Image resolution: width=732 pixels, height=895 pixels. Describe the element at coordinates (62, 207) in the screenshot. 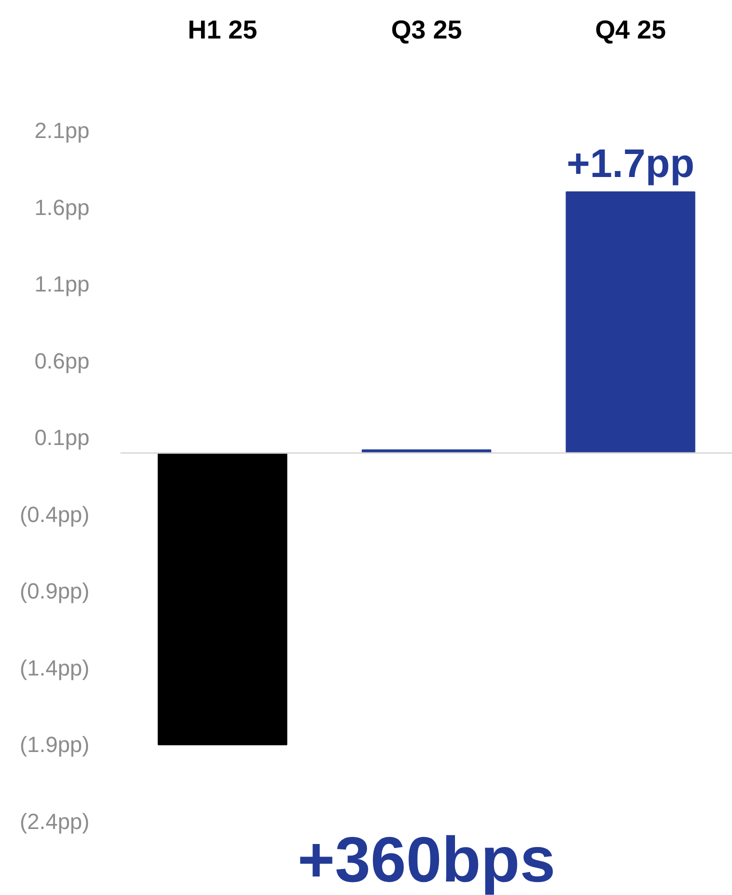

I see `y-tick-label: 1.6pp` at that location.